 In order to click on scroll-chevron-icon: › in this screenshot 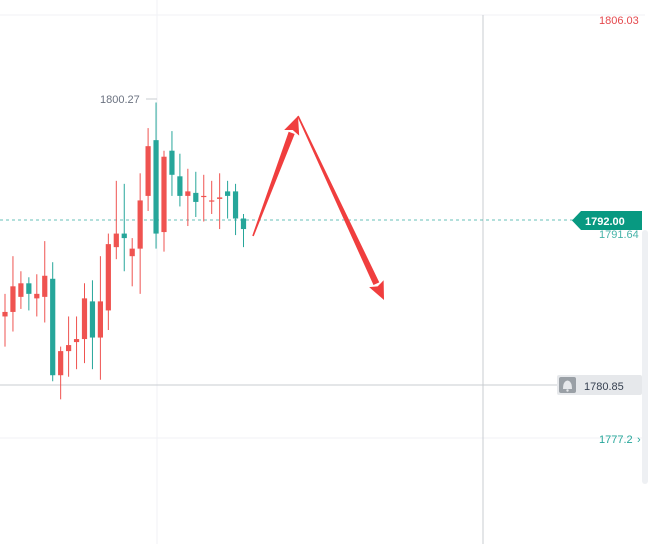, I will do `click(639, 440)`.